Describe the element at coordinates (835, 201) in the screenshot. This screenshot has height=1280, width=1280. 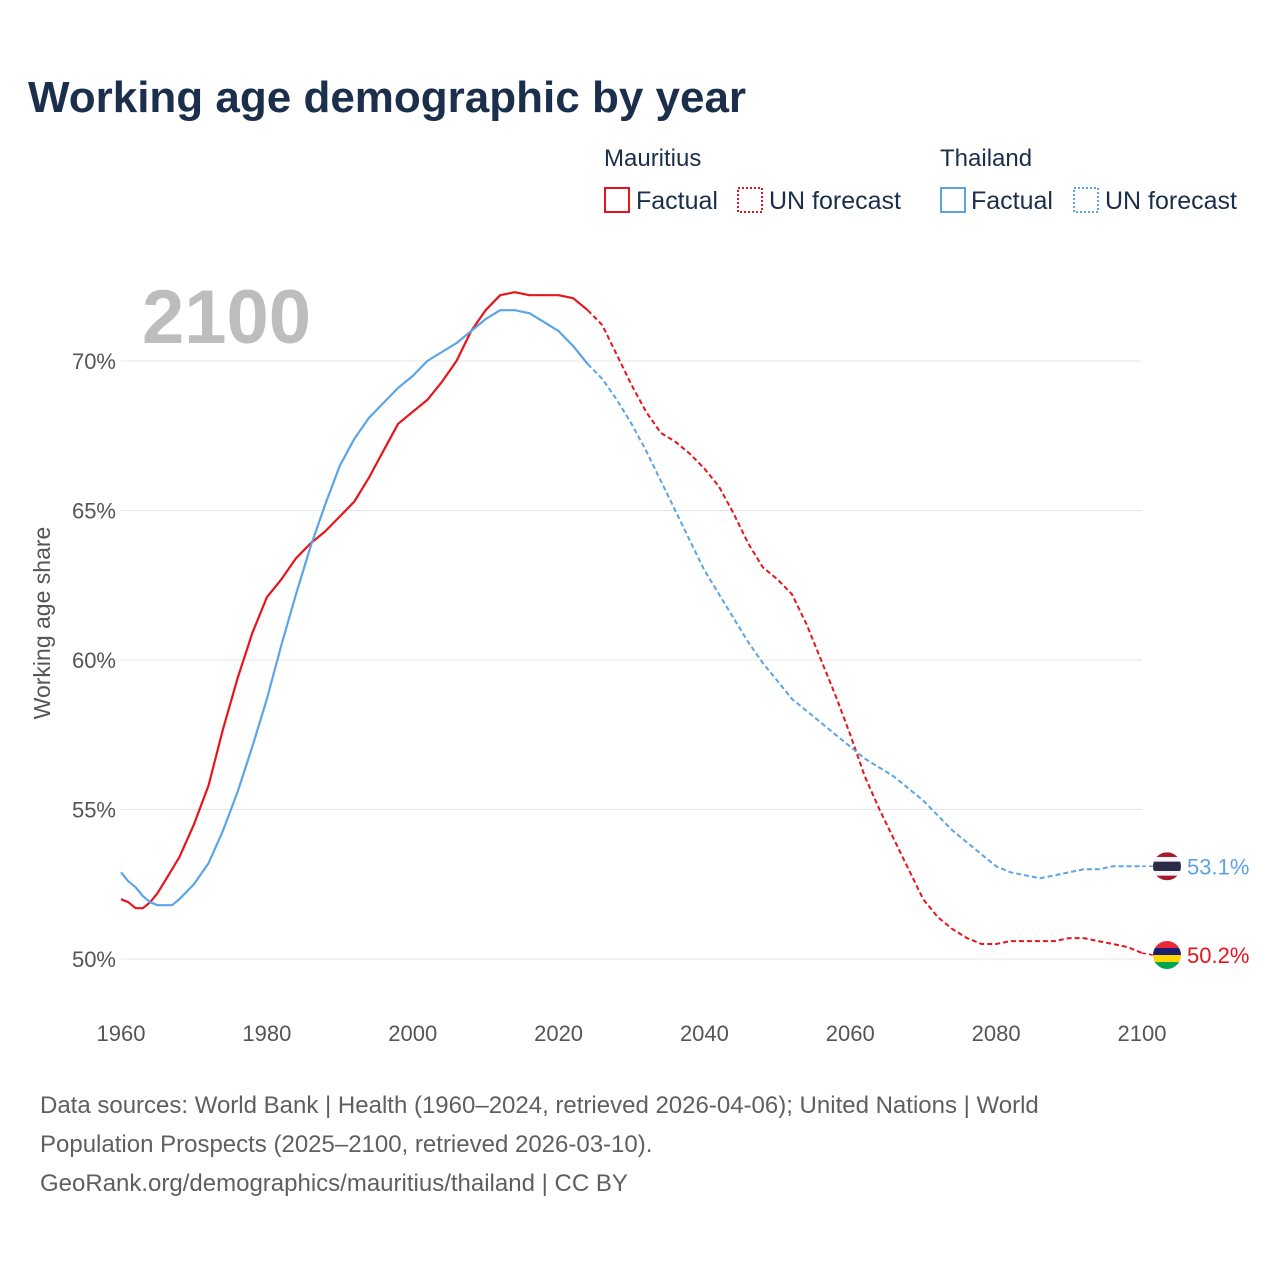
I see `legend-label-mauritius-forecast: UN forecast` at that location.